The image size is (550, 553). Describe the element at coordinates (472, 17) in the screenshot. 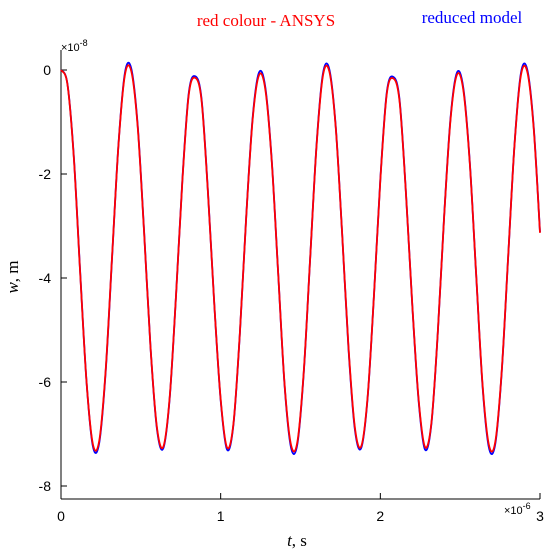

I see `legend-entry-reduced-model: reduced model` at that location.